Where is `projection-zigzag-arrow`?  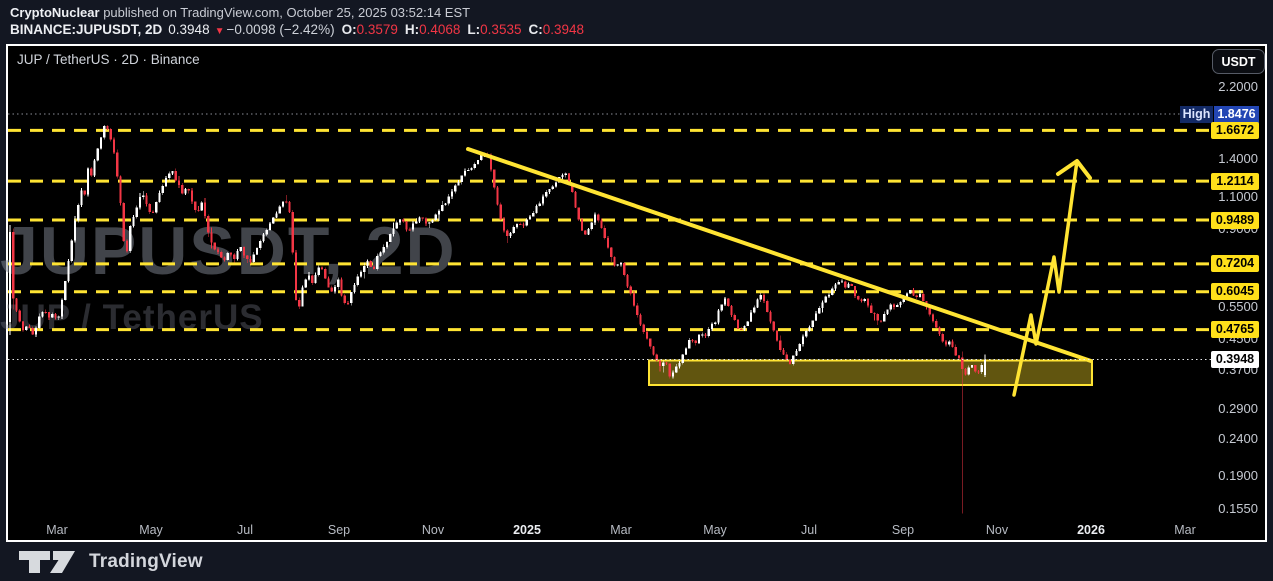 projection-zigzag-arrow is located at coordinates (1052, 278).